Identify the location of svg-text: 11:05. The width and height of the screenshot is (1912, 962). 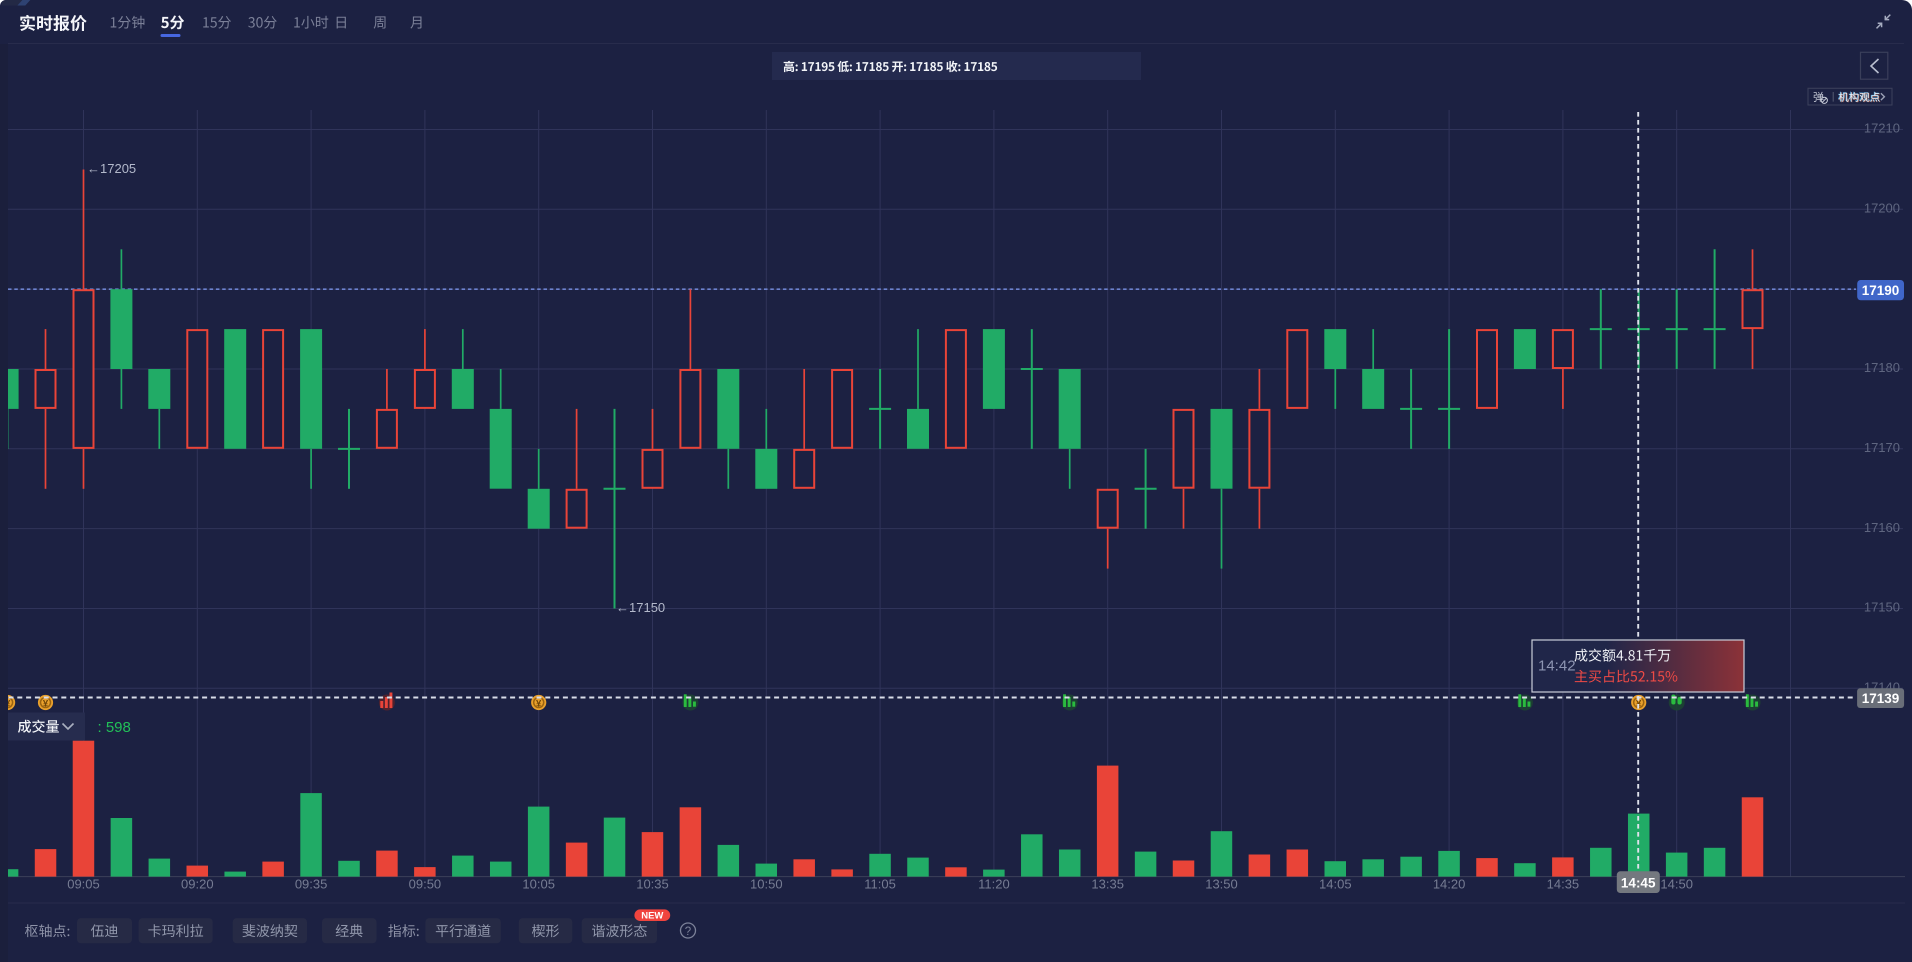
(880, 884).